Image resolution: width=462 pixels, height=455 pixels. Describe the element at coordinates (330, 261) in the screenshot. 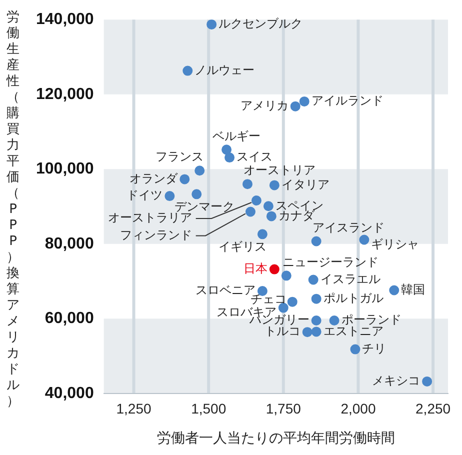

I see `series-label: ニュージーランド` at that location.